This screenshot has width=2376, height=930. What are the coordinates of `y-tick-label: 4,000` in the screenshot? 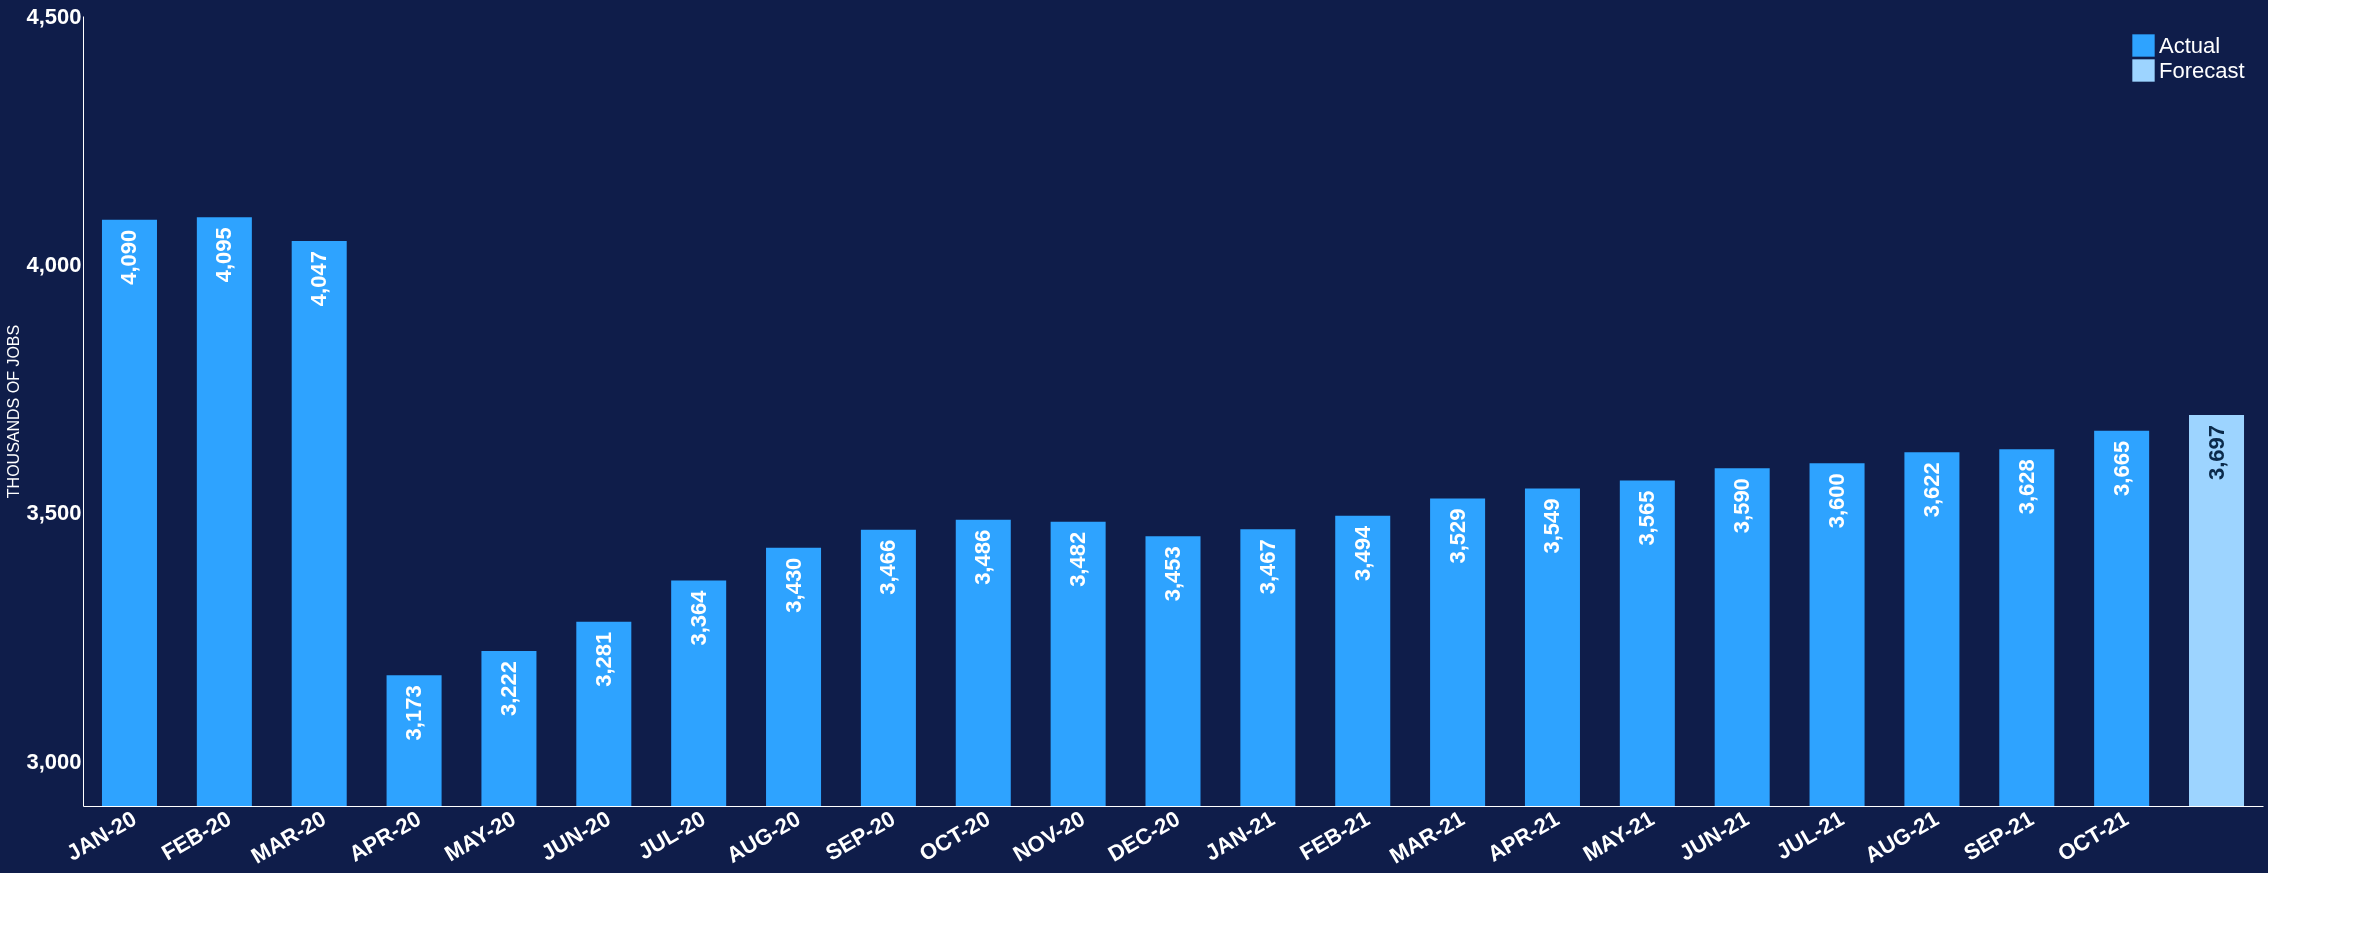 It's located at (54, 264).